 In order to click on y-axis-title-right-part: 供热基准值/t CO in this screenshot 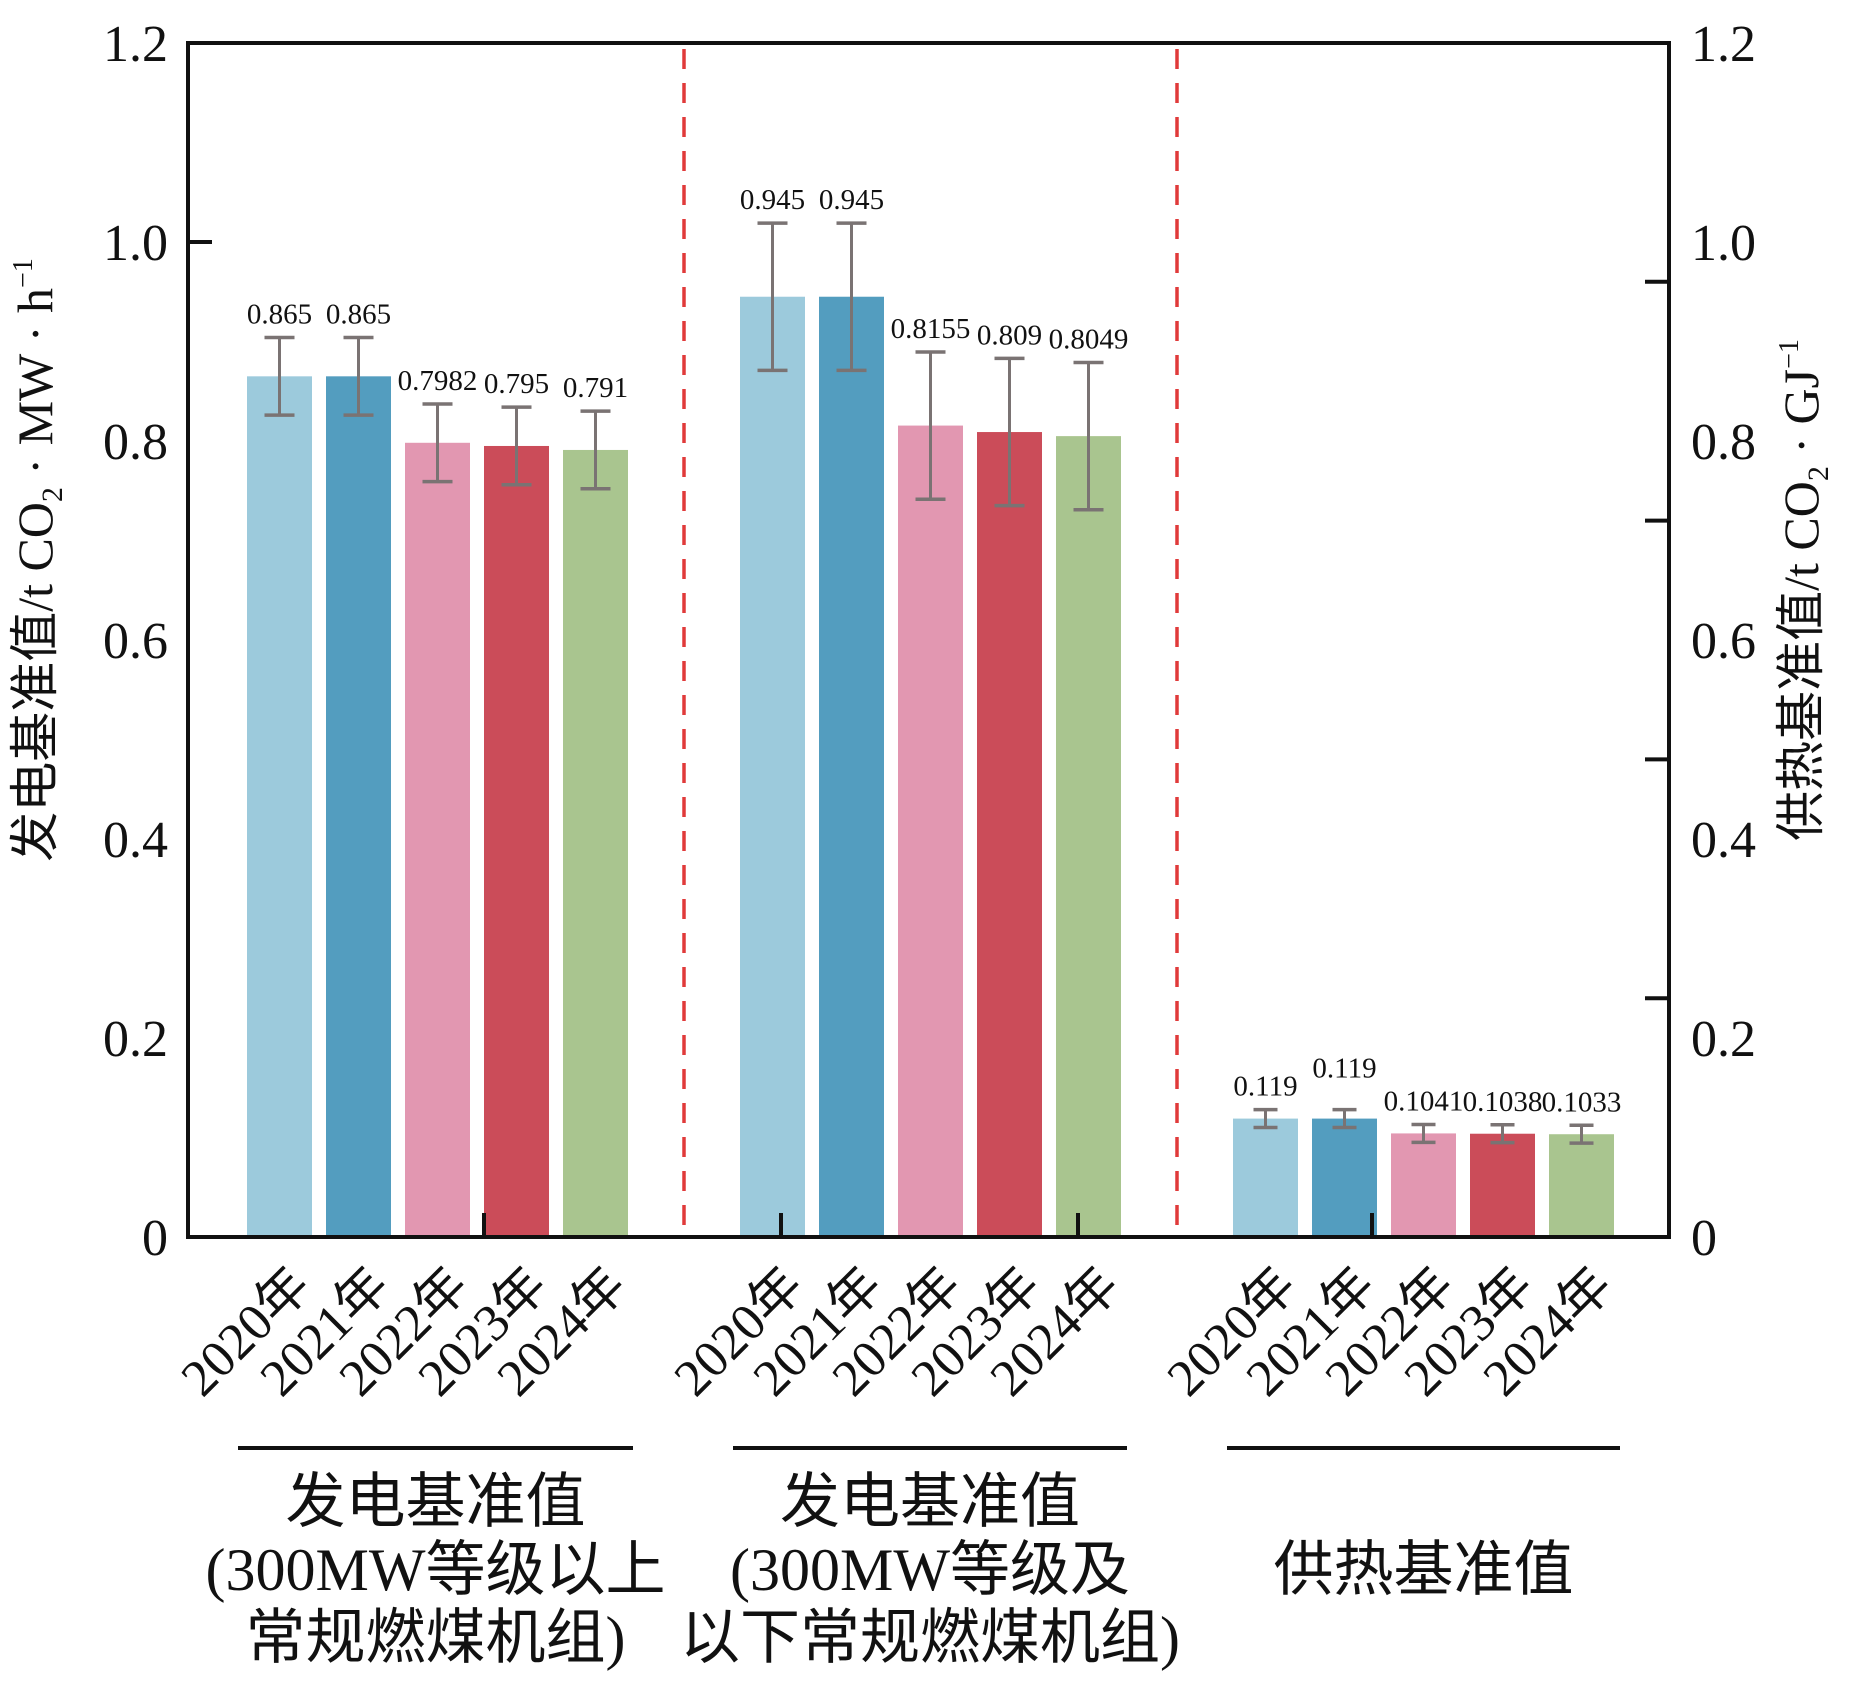, I will do `click(1801, 661)`.